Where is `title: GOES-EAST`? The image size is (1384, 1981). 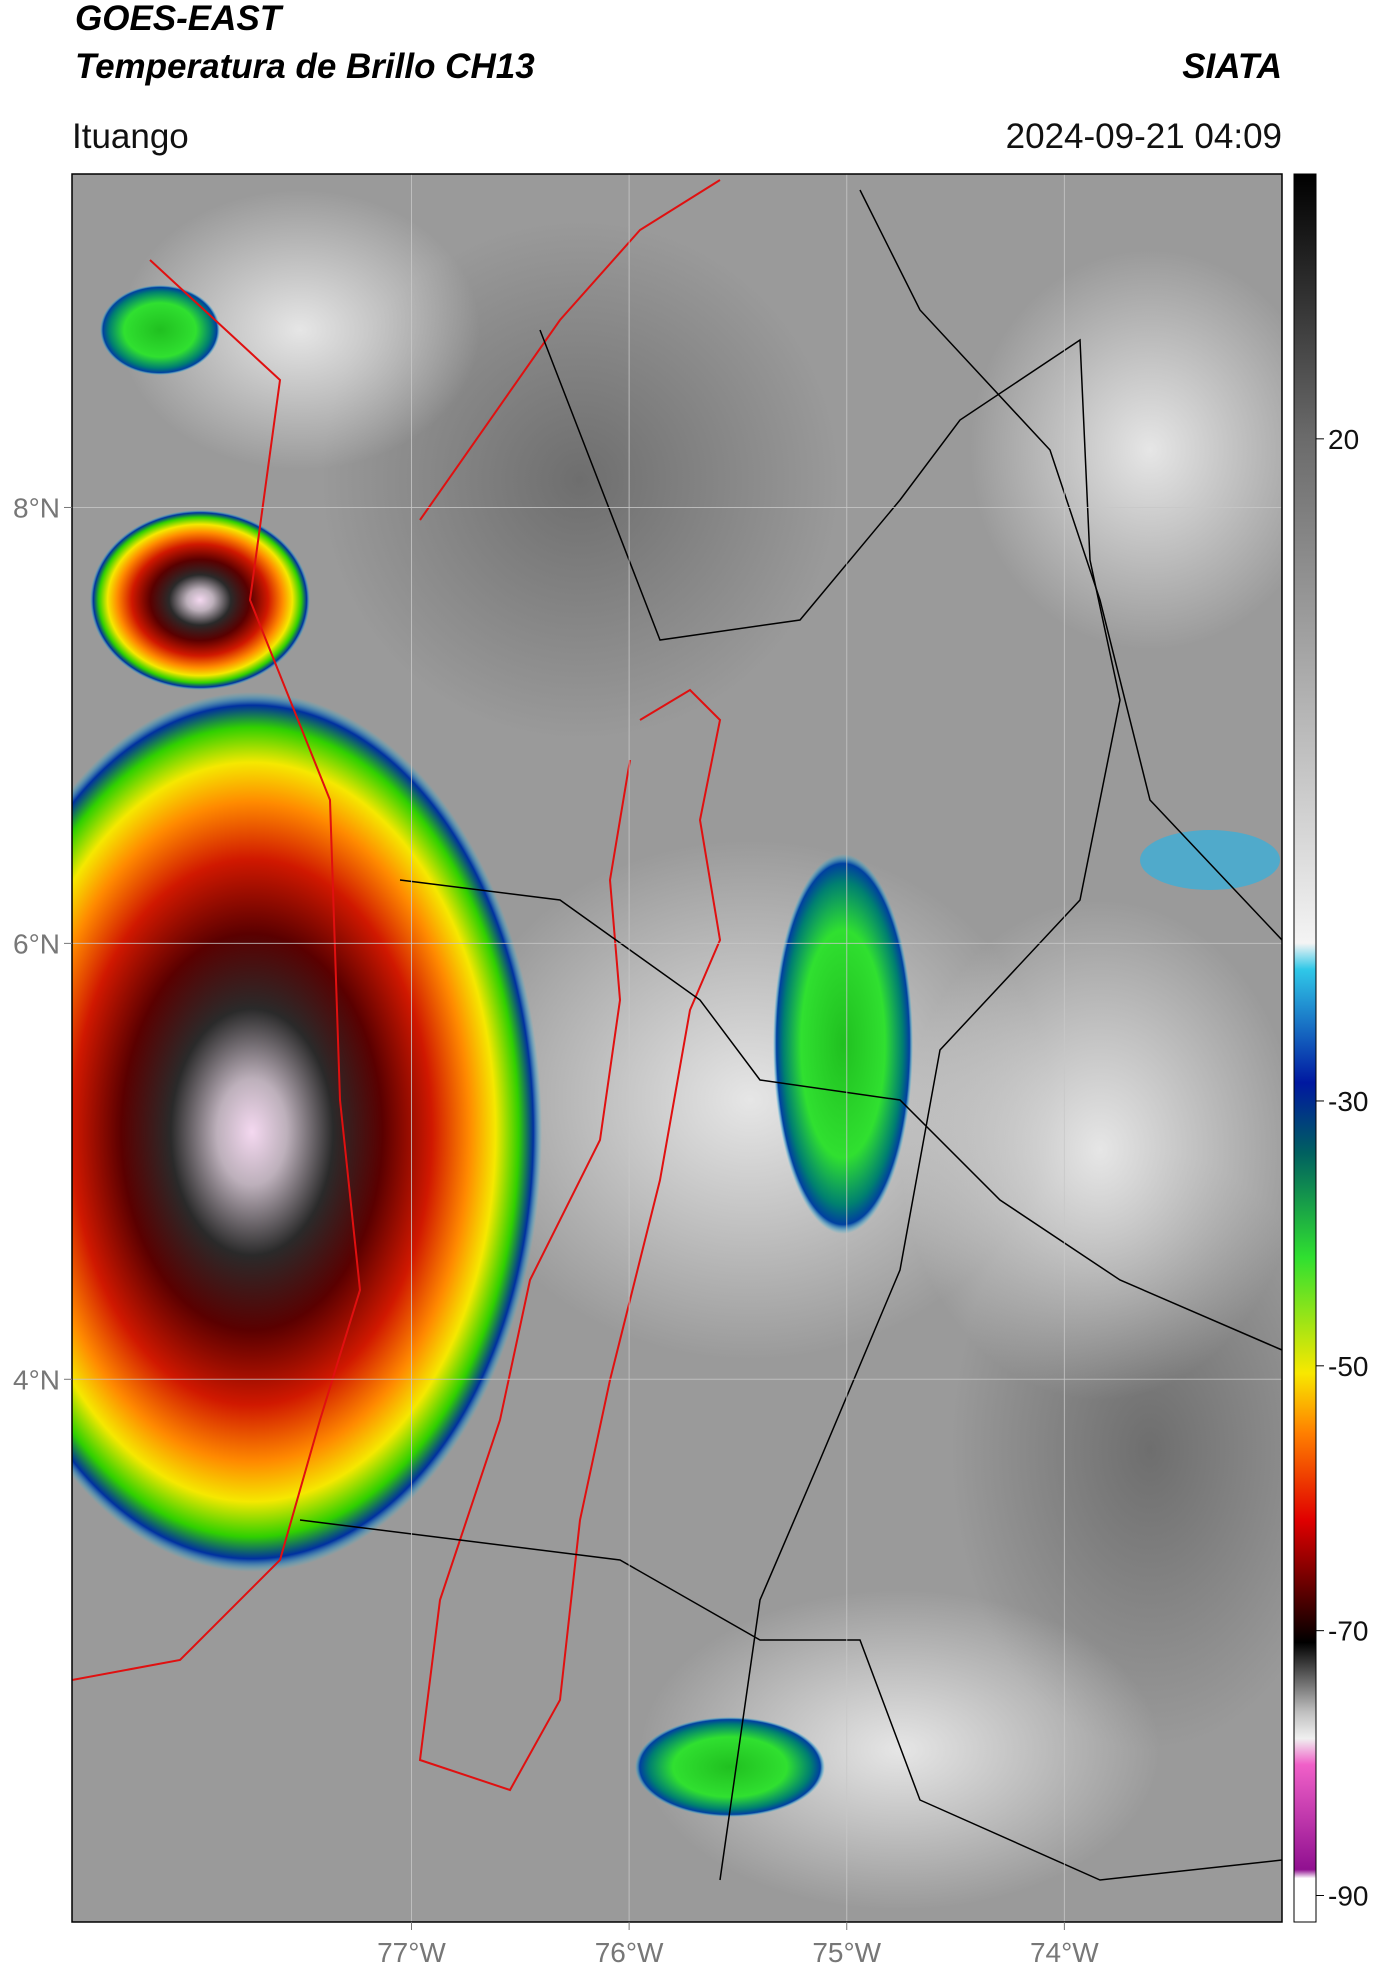
title: GOES-EAST is located at coordinates (179, 19).